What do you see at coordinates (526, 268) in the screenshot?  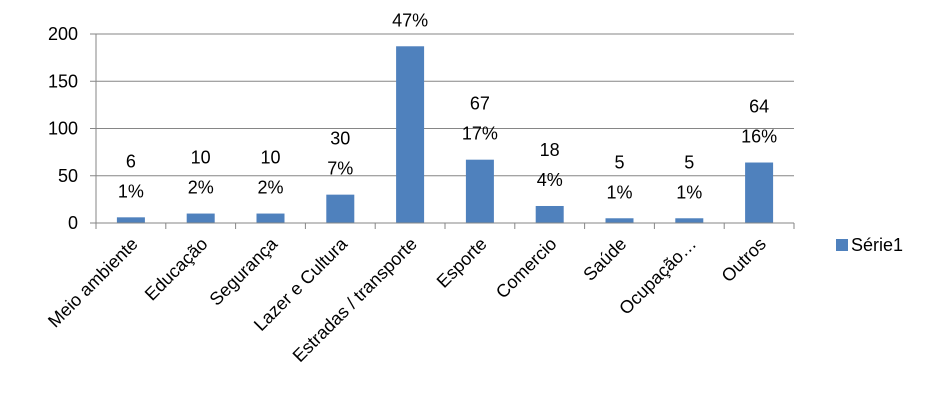 I see `x-category-label: Comercio` at bounding box center [526, 268].